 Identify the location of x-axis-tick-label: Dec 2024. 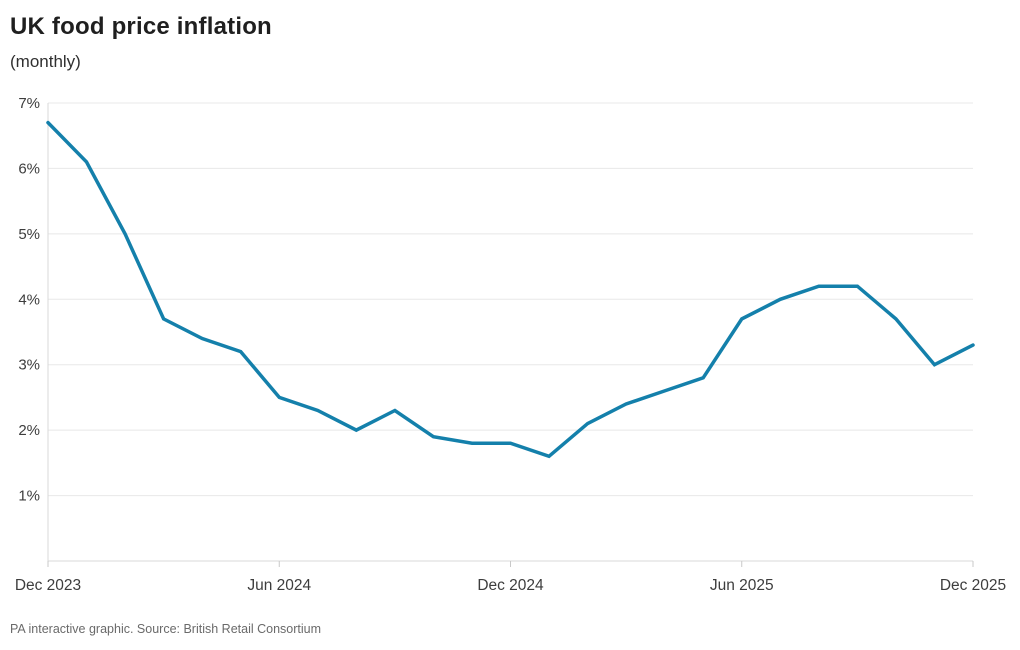
(510, 585).